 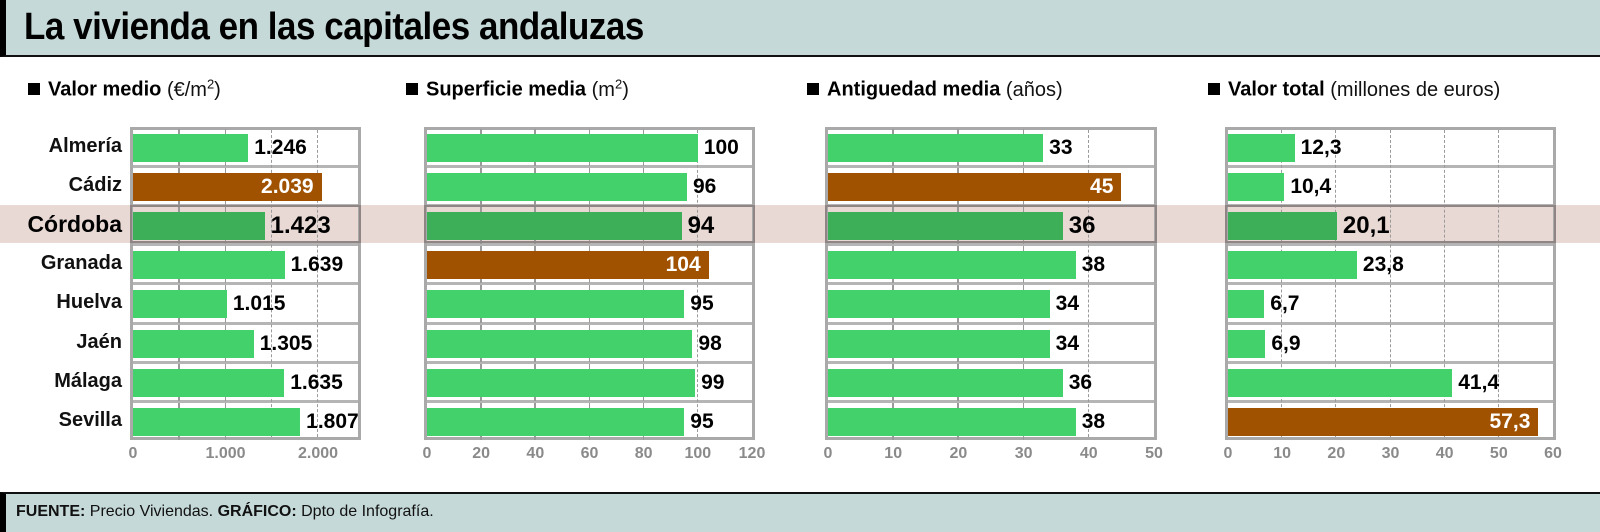 What do you see at coordinates (89, 302) in the screenshot?
I see `city-label: Huelva` at bounding box center [89, 302].